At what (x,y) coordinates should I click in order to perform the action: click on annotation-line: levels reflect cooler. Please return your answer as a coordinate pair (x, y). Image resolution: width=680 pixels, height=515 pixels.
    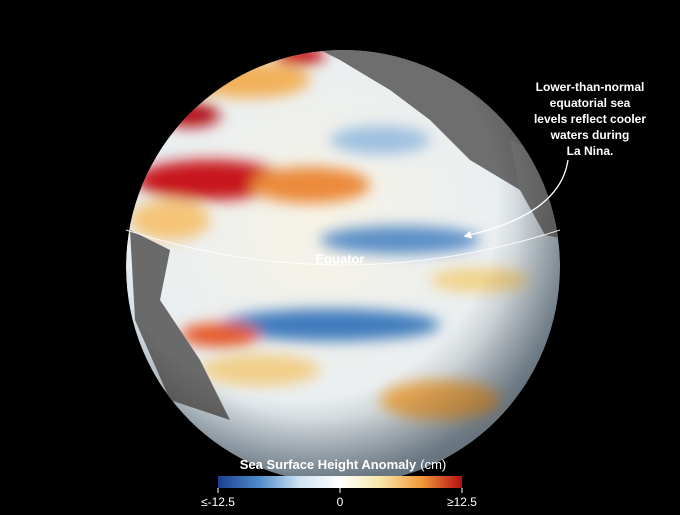
    Looking at the image, I should click on (590, 119).